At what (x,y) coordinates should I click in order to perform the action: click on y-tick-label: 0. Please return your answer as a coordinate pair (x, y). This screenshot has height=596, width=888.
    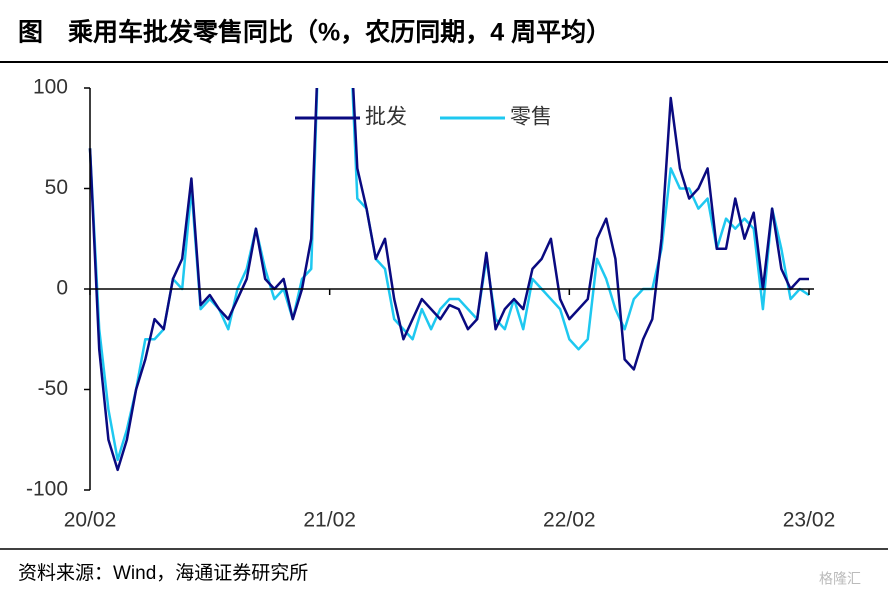
    Looking at the image, I should click on (62, 288).